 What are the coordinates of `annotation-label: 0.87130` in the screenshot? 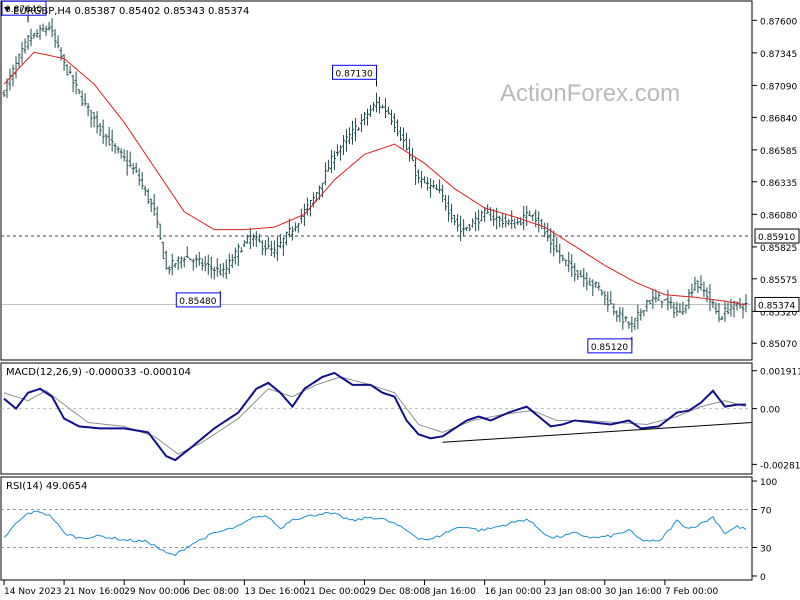 It's located at (354, 74).